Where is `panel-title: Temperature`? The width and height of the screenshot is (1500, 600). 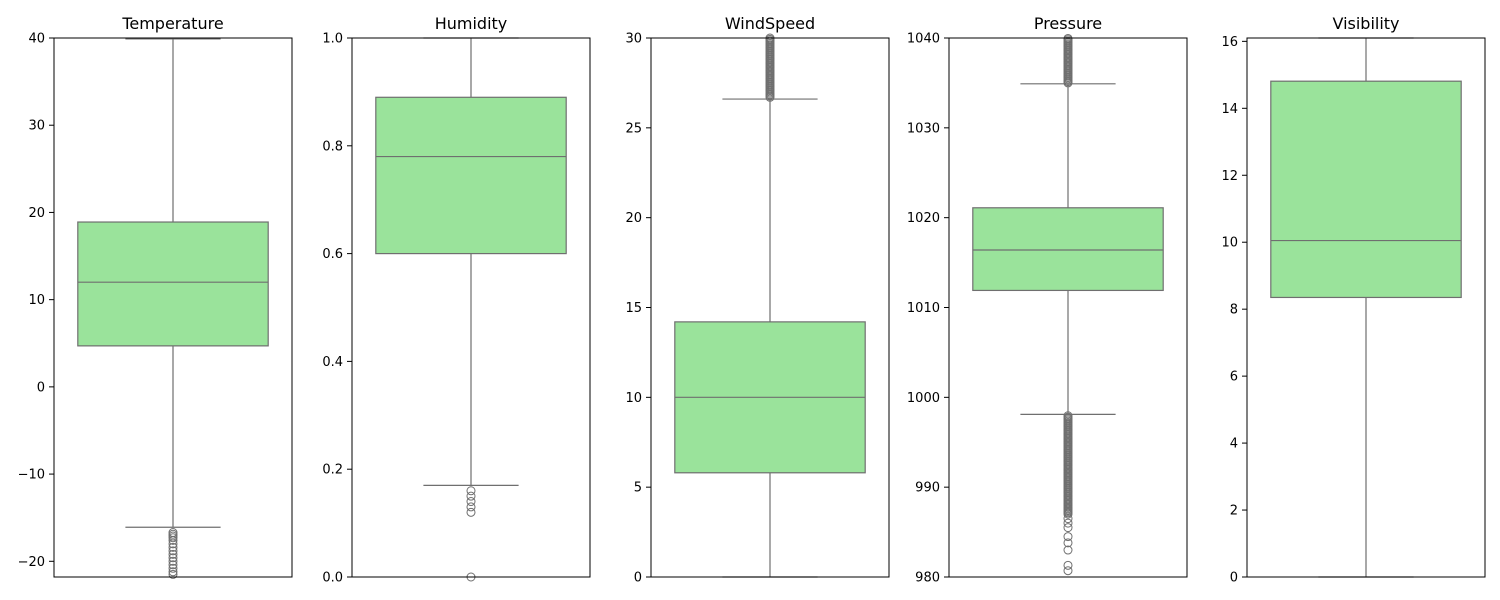 panel-title: Temperature is located at coordinates (172, 23).